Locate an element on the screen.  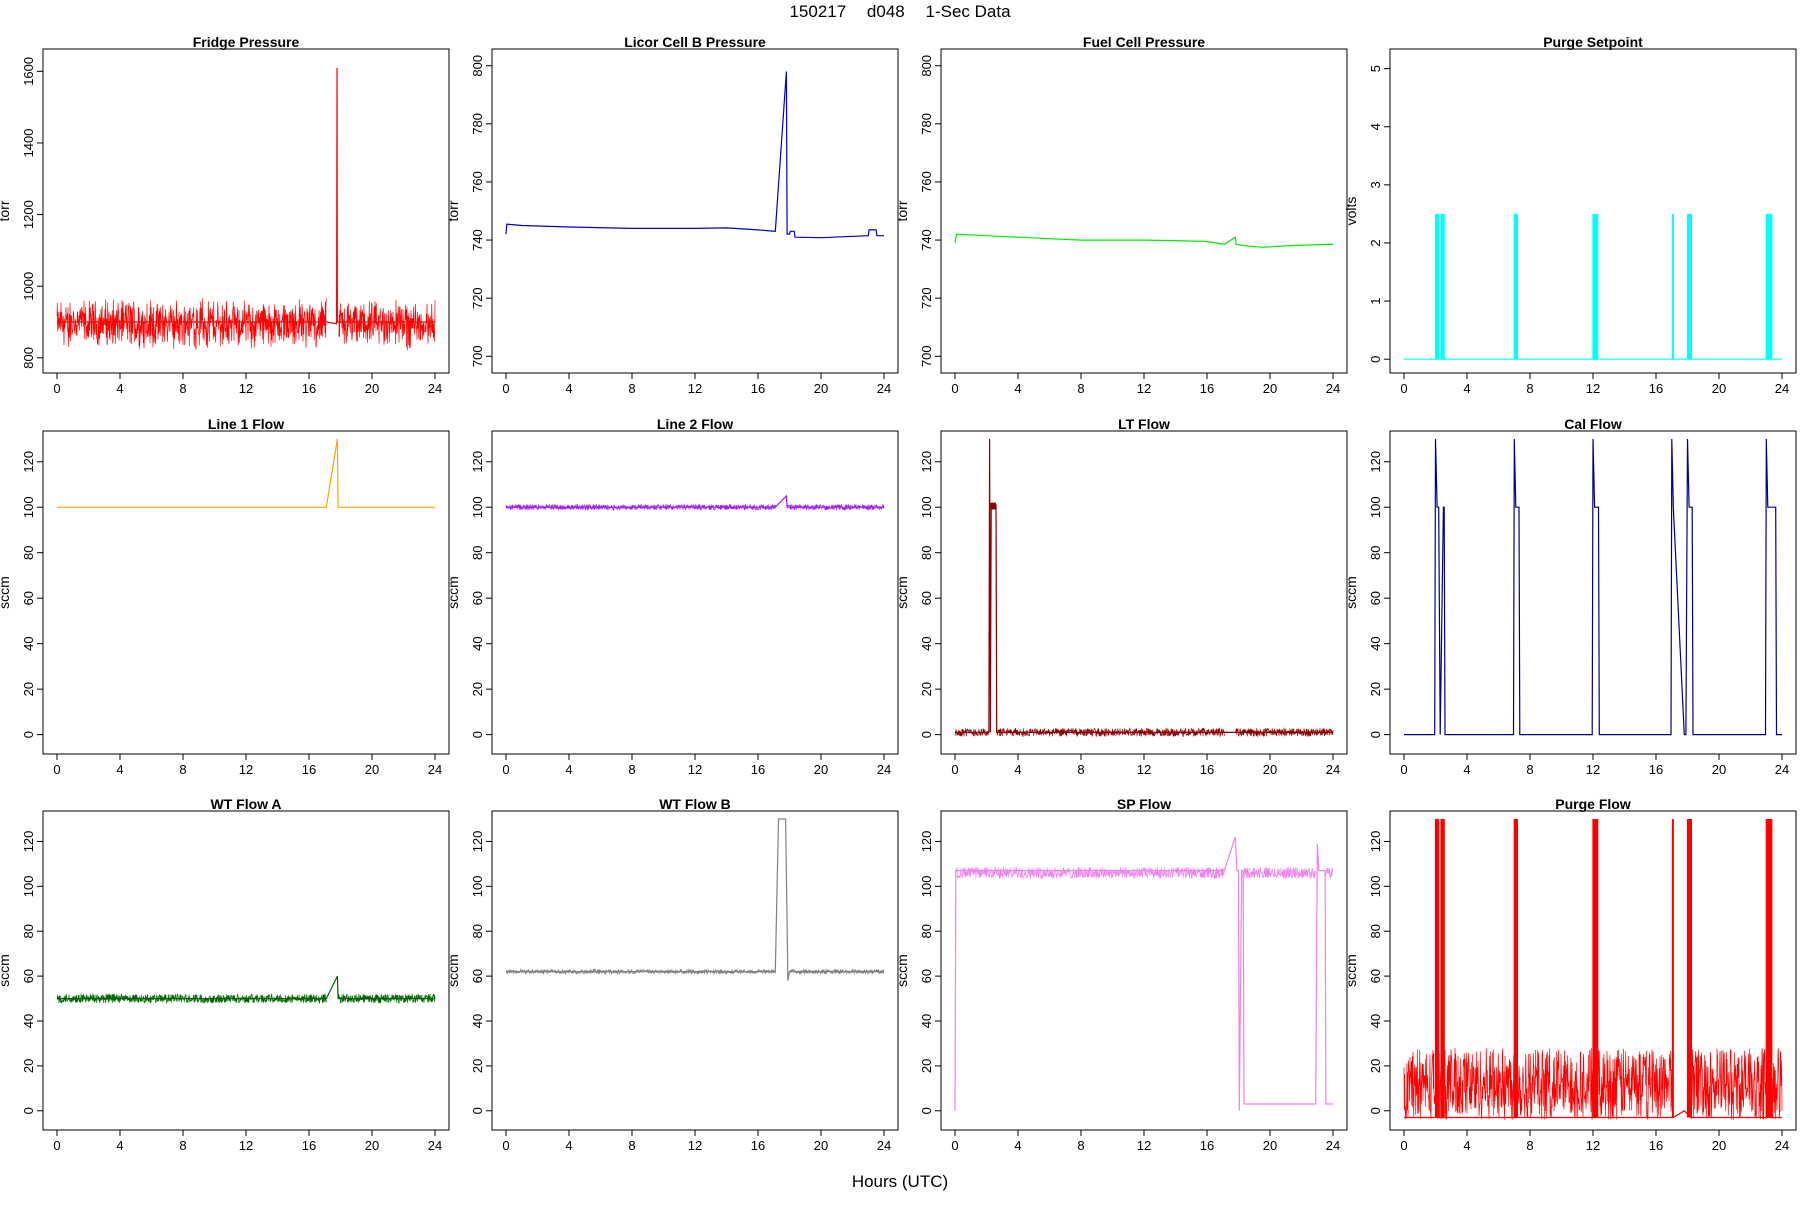
panel-8: Cal Flow sccm 0 4 8 12 16 20 24 0 20 40 60 80 100 120 is located at coordinates (1570, 596).